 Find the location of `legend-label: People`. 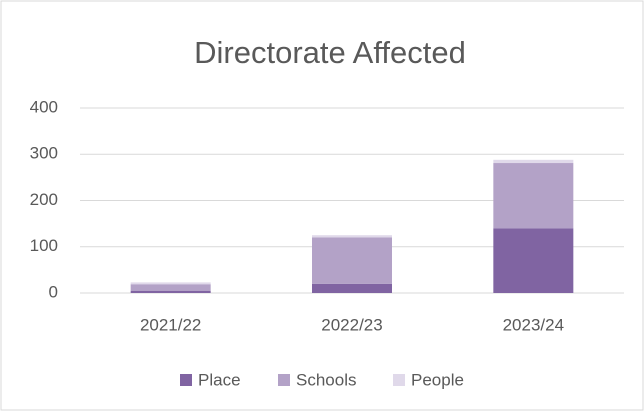

legend-label: People is located at coordinates (437, 379).